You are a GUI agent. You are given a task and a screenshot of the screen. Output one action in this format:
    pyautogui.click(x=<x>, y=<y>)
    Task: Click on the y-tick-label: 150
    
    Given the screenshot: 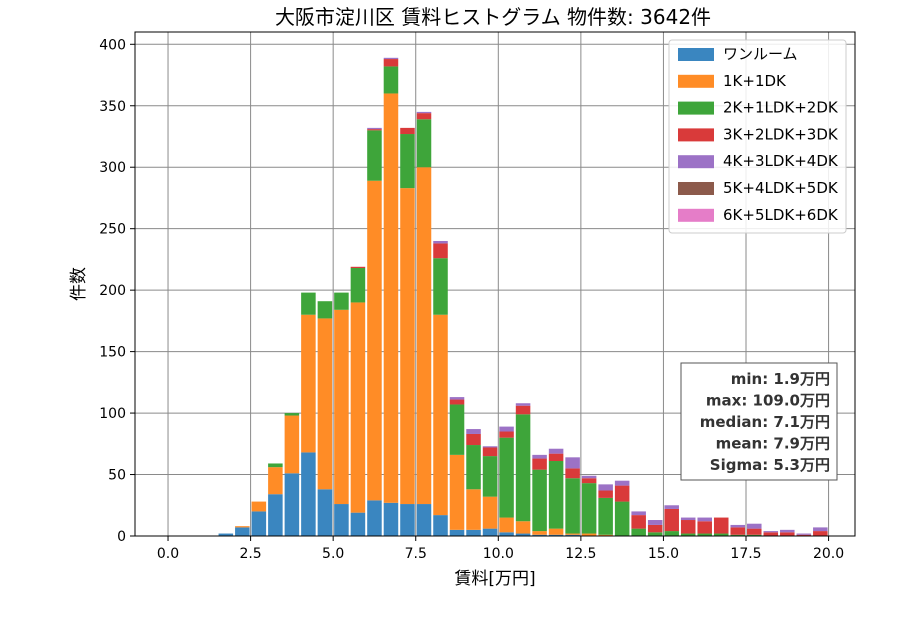 What is the action you would take?
    pyautogui.click(x=112, y=353)
    